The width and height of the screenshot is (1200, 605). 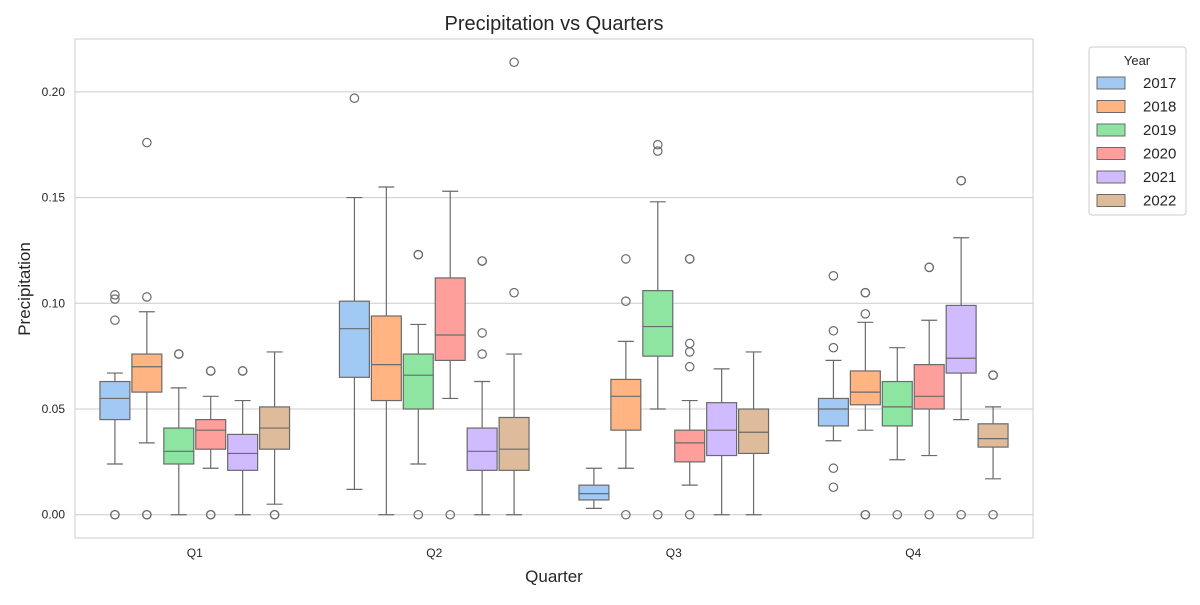 What do you see at coordinates (1159, 177) in the screenshot?
I see `legend-label: 2021` at bounding box center [1159, 177].